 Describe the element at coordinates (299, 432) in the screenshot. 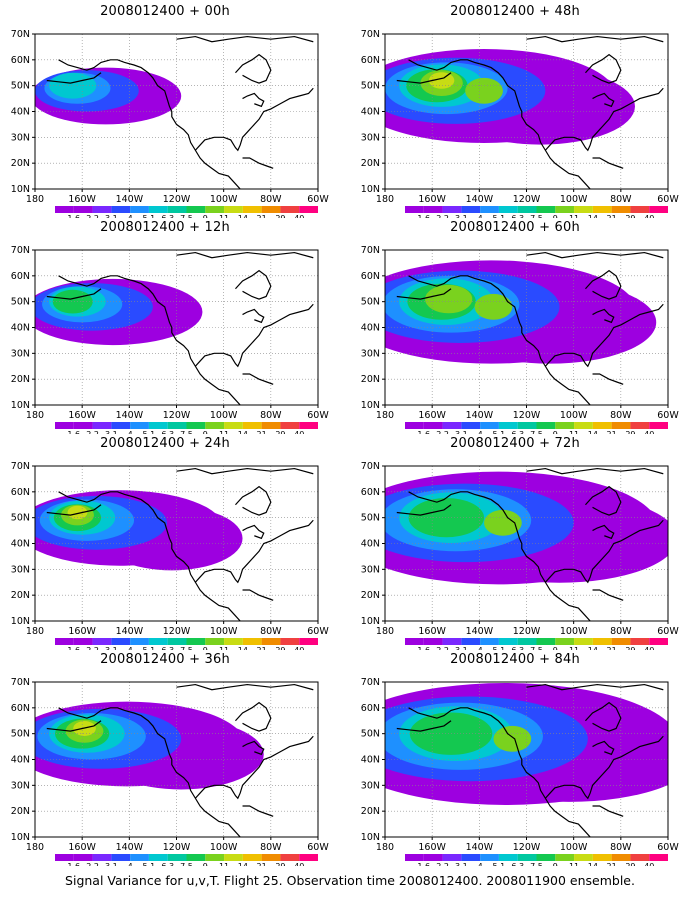

I see `colorbar-label: 40` at that location.